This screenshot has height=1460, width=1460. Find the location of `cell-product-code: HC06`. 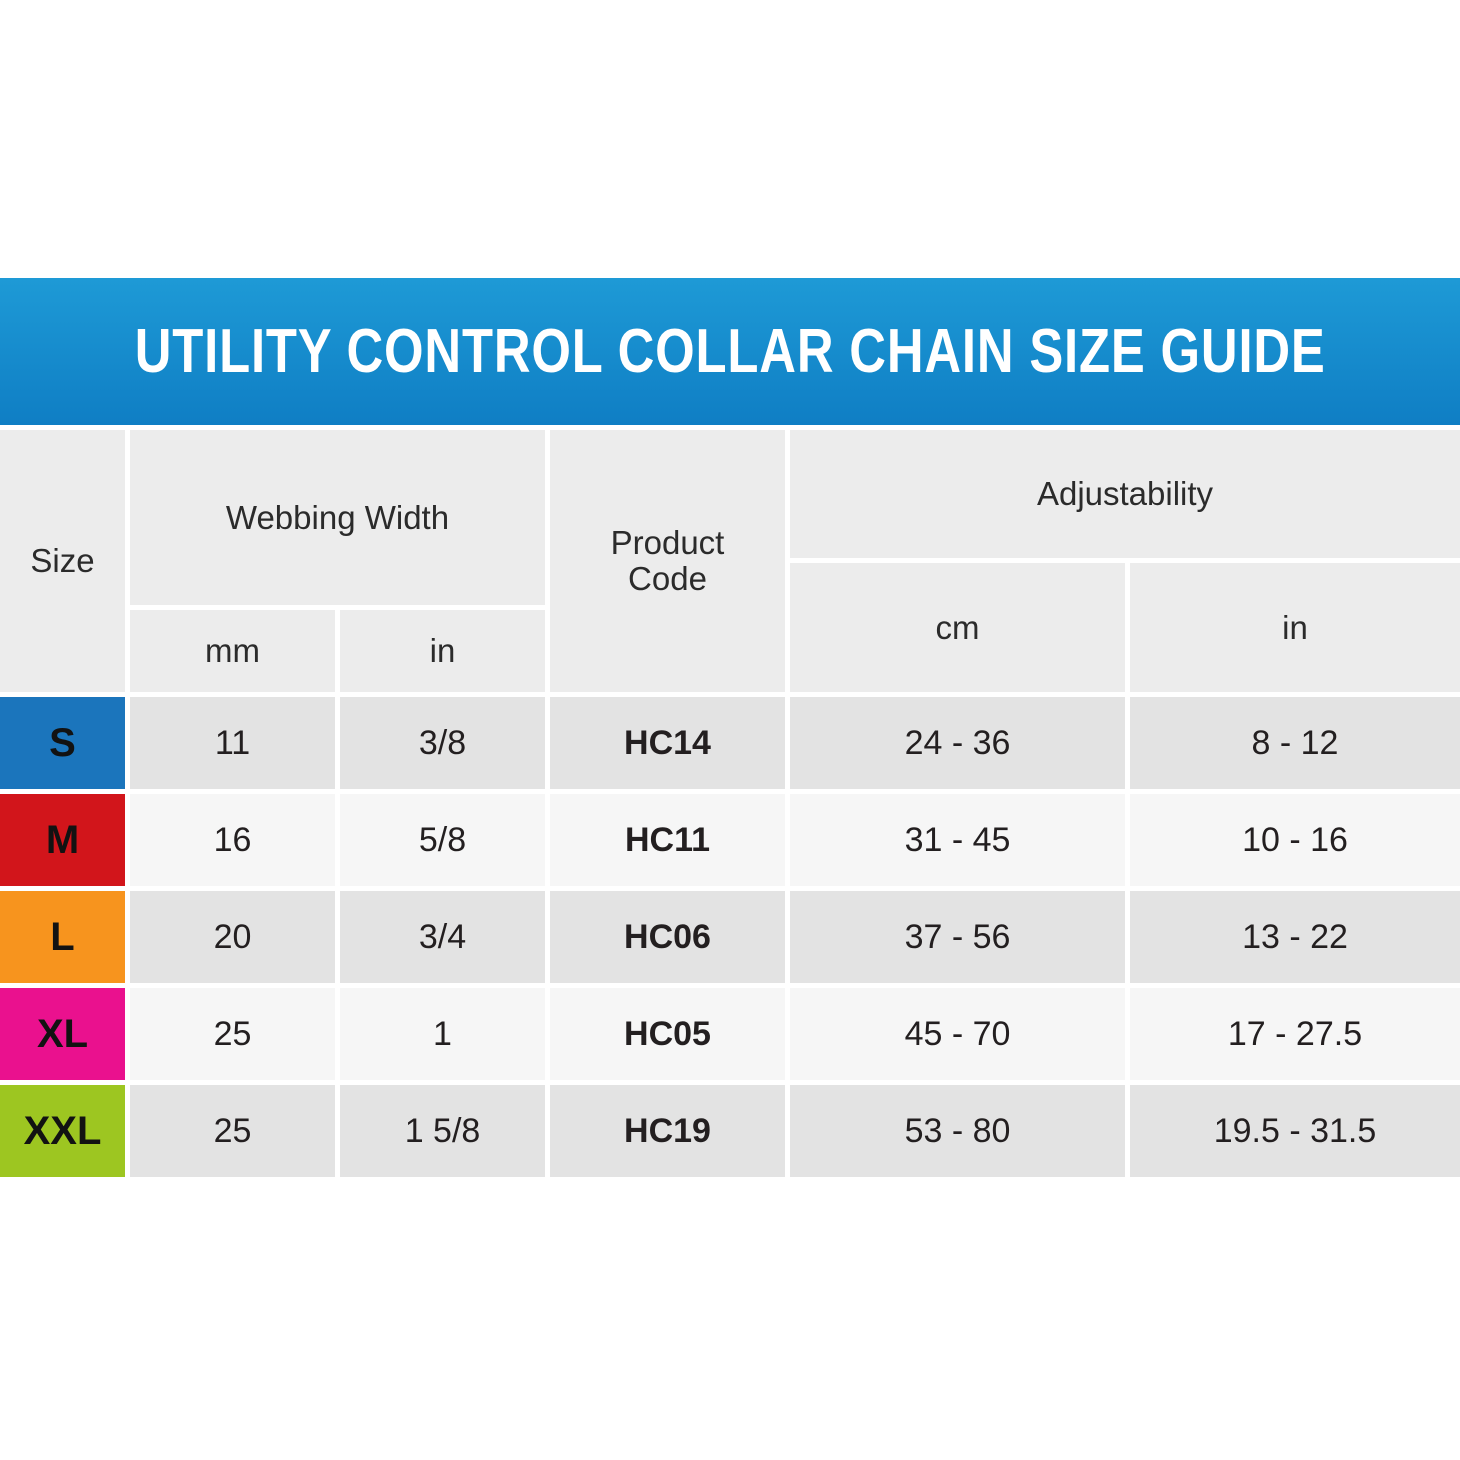

cell-product-code: HC06 is located at coordinates (667, 937).